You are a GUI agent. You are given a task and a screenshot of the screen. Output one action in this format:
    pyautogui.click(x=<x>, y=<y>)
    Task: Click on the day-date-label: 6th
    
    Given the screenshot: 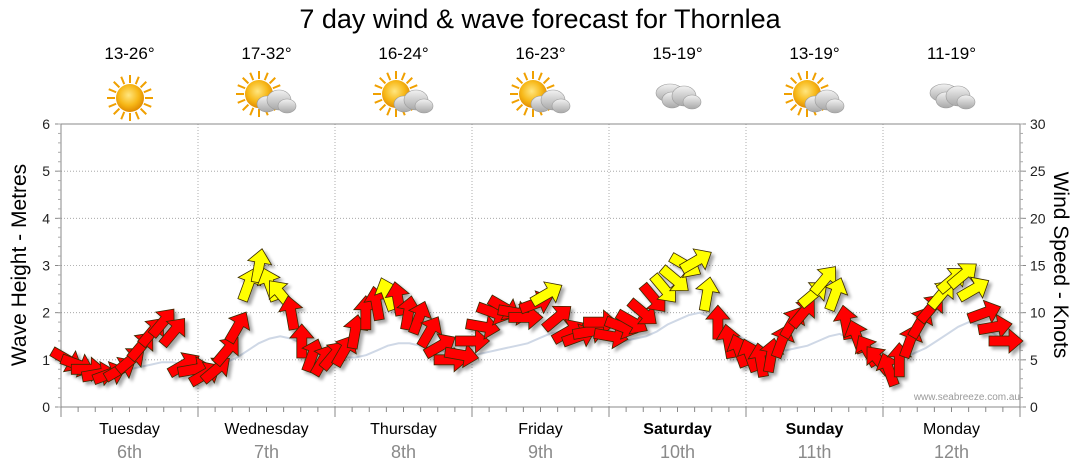 What is the action you would take?
    pyautogui.click(x=129, y=452)
    